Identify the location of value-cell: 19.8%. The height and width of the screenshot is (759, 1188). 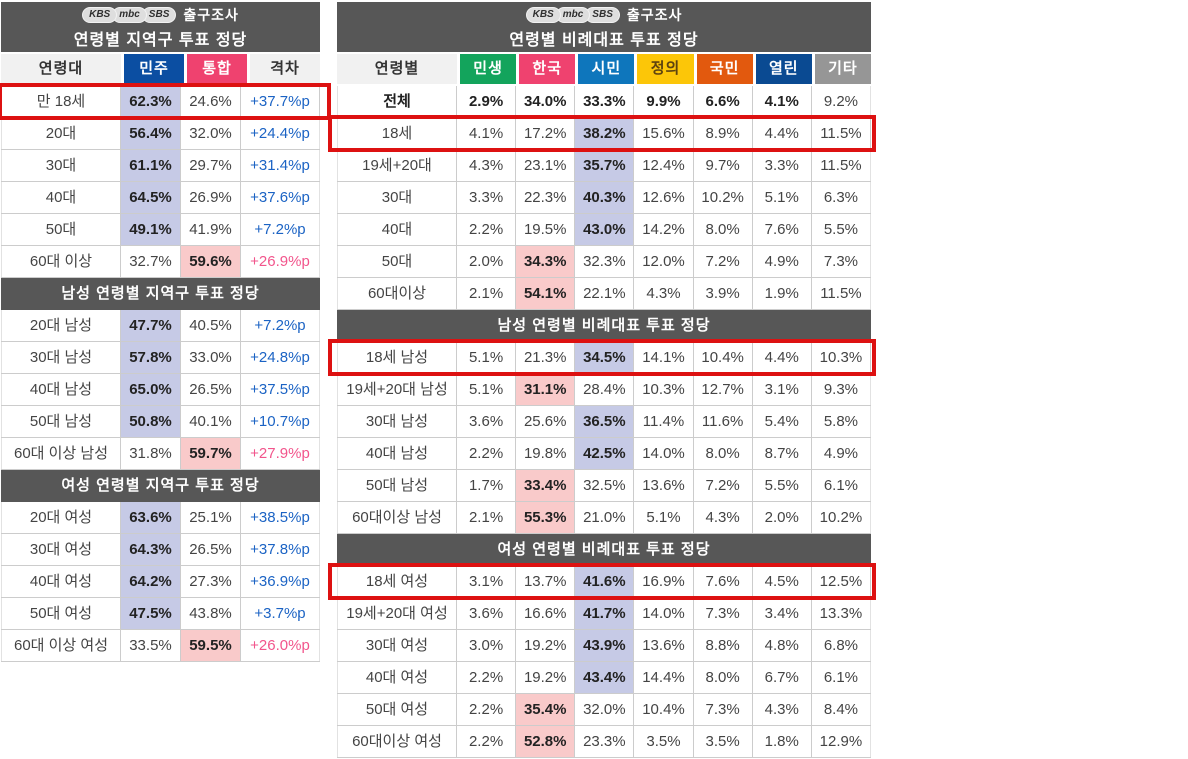
(546, 453).